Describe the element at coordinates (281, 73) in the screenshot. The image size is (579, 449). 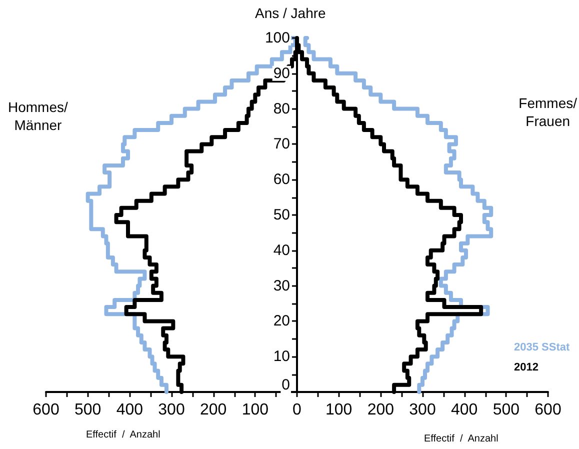
I see `y-tick-label: 90` at that location.